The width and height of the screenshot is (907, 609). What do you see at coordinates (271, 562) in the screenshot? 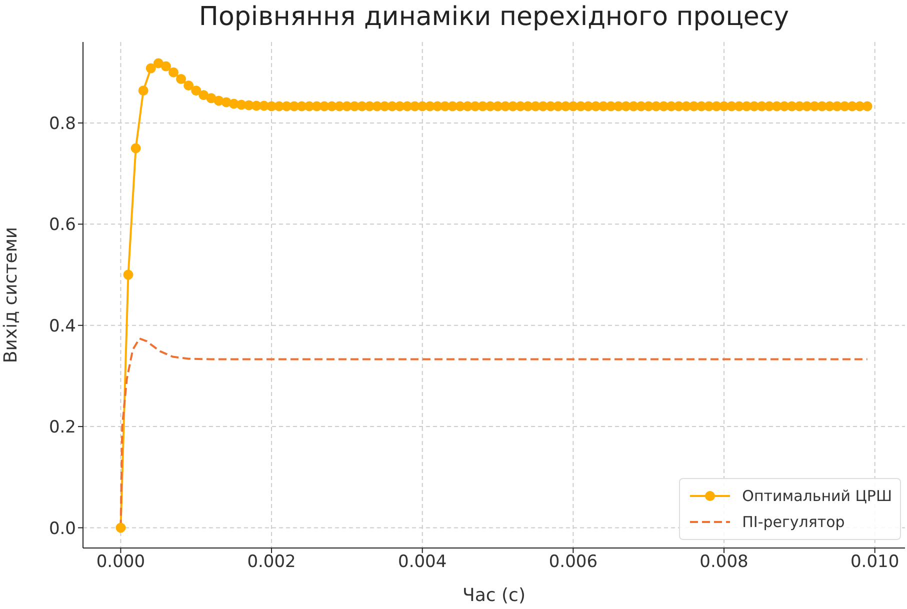
I see `x-tick-label: 0.002` at bounding box center [271, 562].